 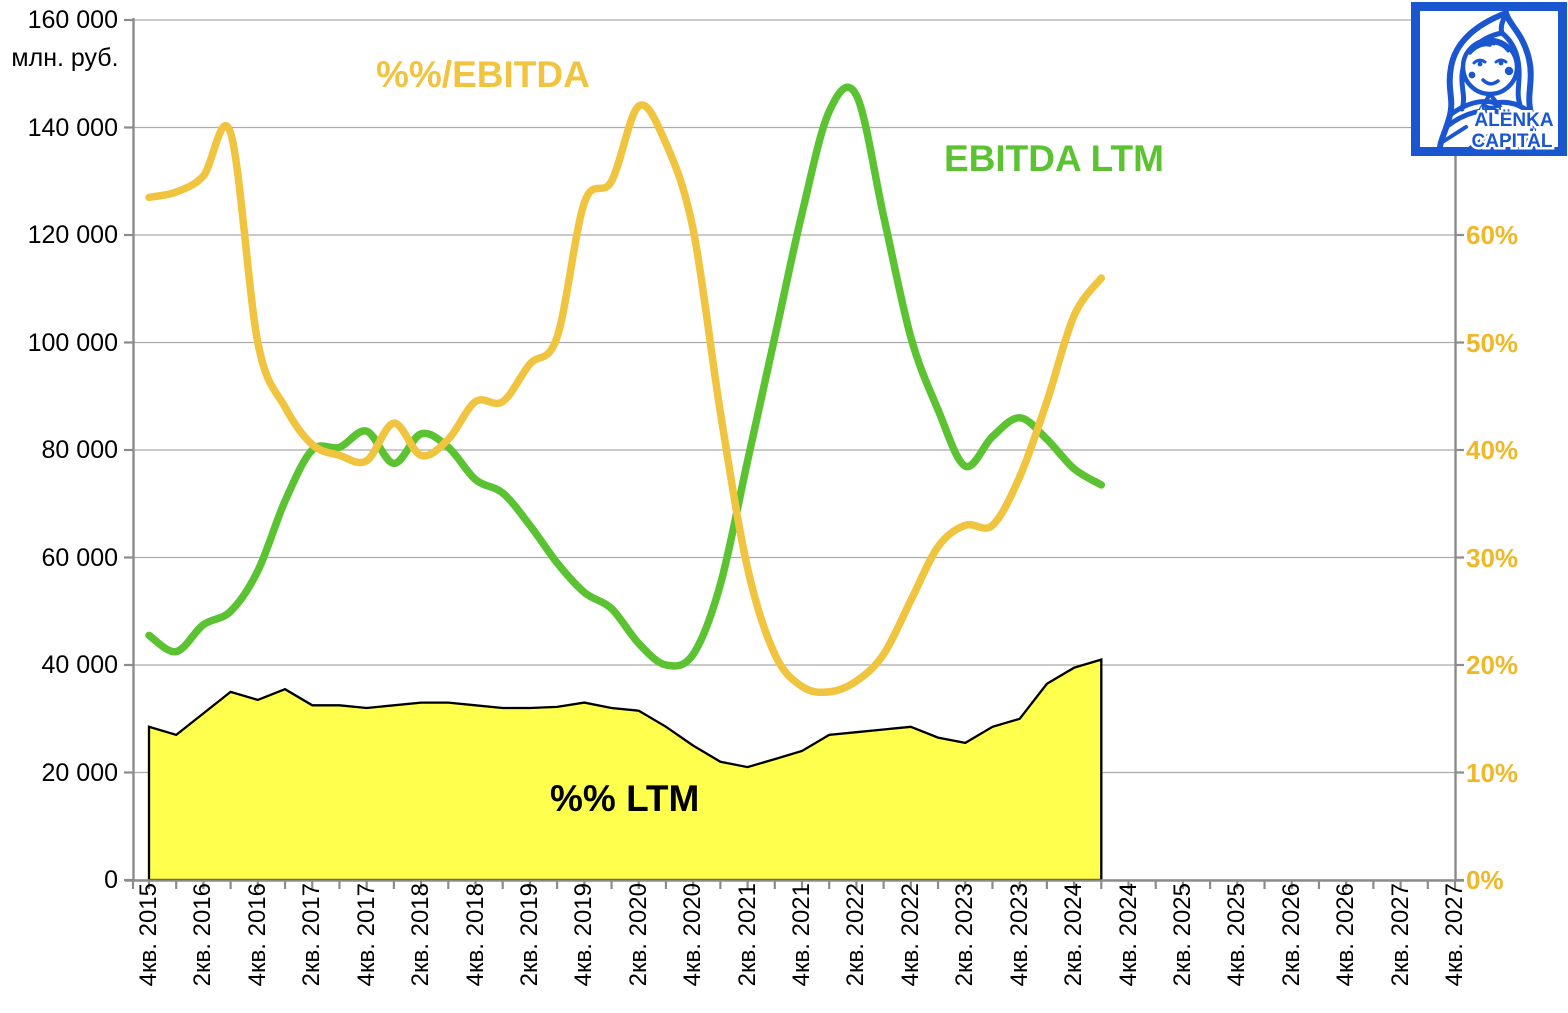 What do you see at coordinates (965, 935) in the screenshot?
I see `x-axis-tick-label: 2кв. 2023` at bounding box center [965, 935].